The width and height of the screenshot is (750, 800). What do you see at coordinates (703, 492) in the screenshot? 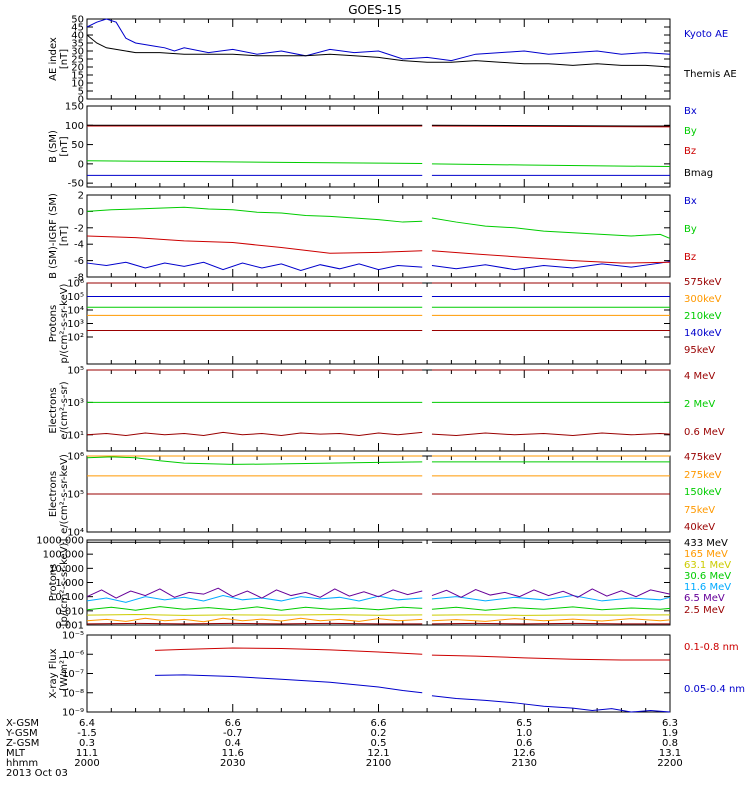
I see `legend-150kev: 150keV` at bounding box center [703, 492].